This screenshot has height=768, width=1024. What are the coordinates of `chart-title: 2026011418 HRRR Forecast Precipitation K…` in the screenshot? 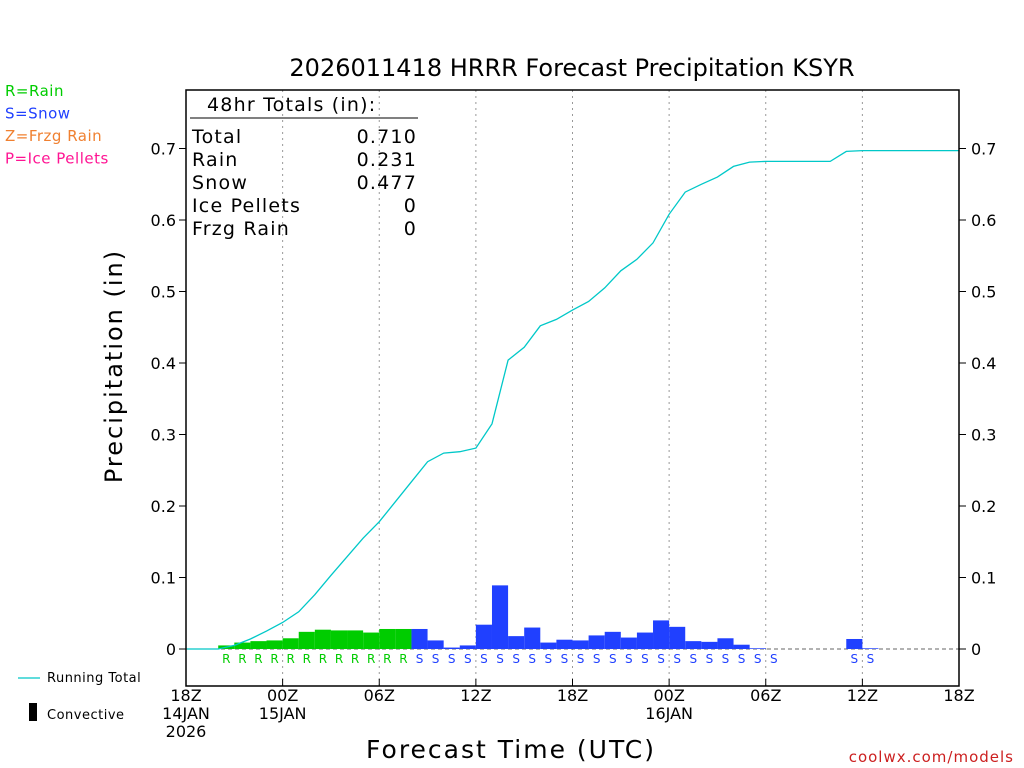 It's located at (571, 68).